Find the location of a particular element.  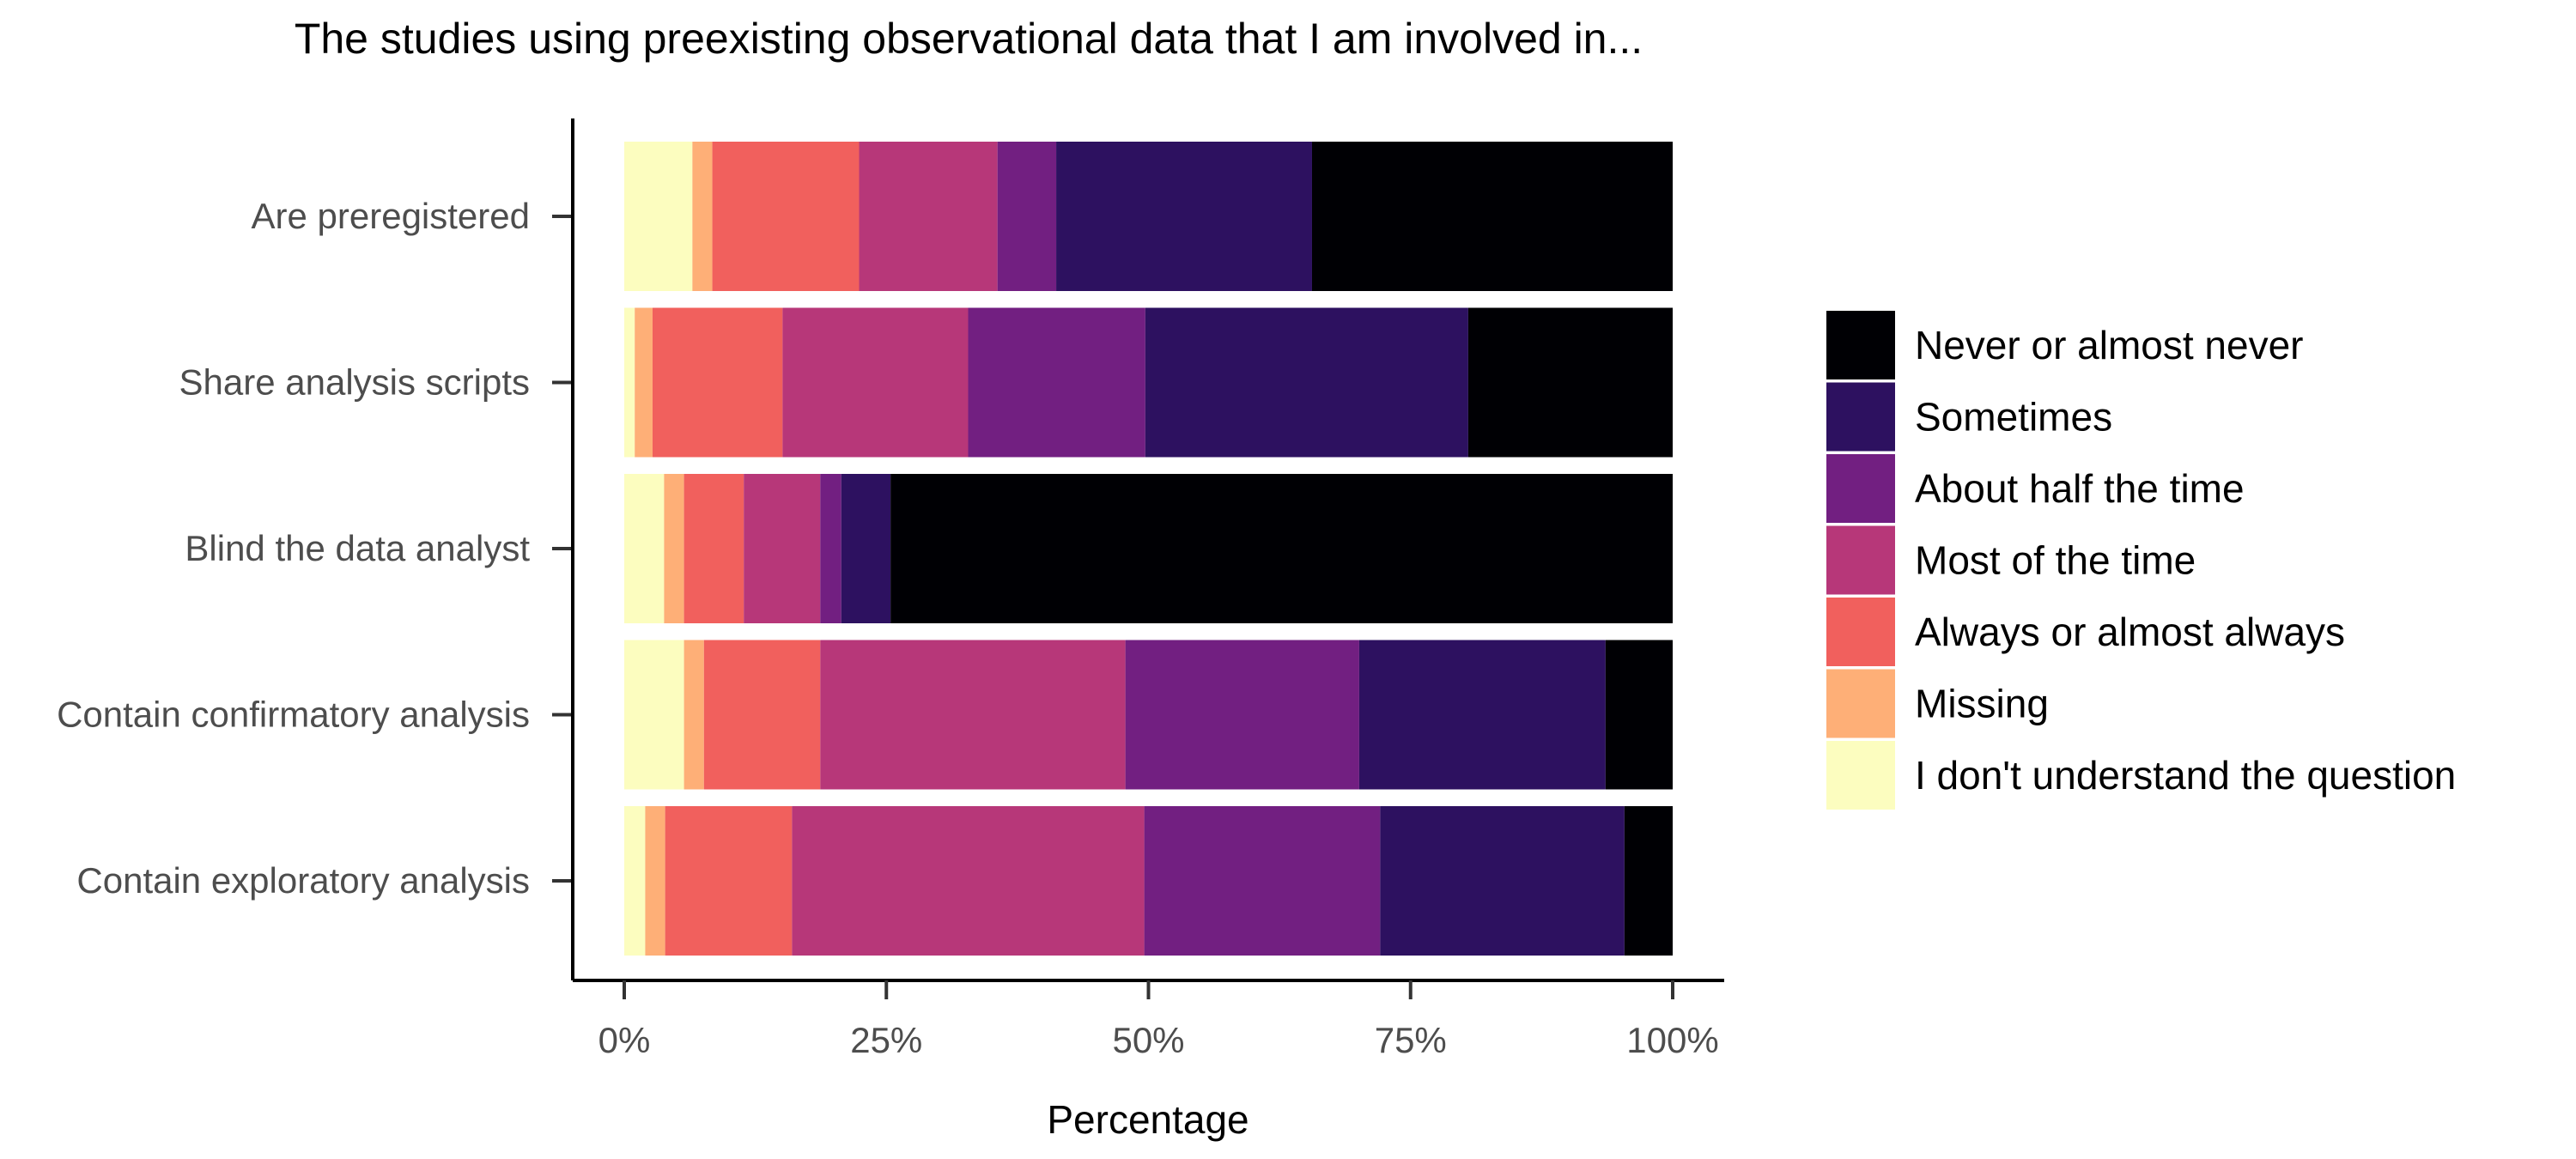

x-tick-label: 0% is located at coordinates (625, 1040).